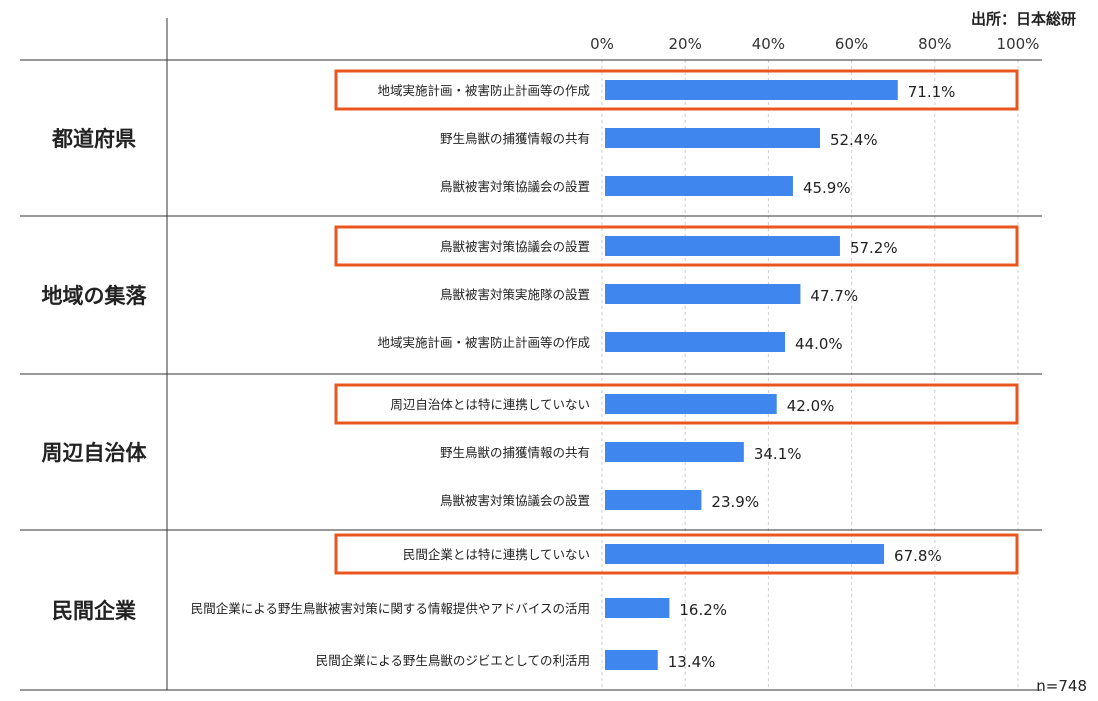 The width and height of the screenshot is (1098, 701). What do you see at coordinates (778, 454) in the screenshot?
I see `data-label: 34.1%` at bounding box center [778, 454].